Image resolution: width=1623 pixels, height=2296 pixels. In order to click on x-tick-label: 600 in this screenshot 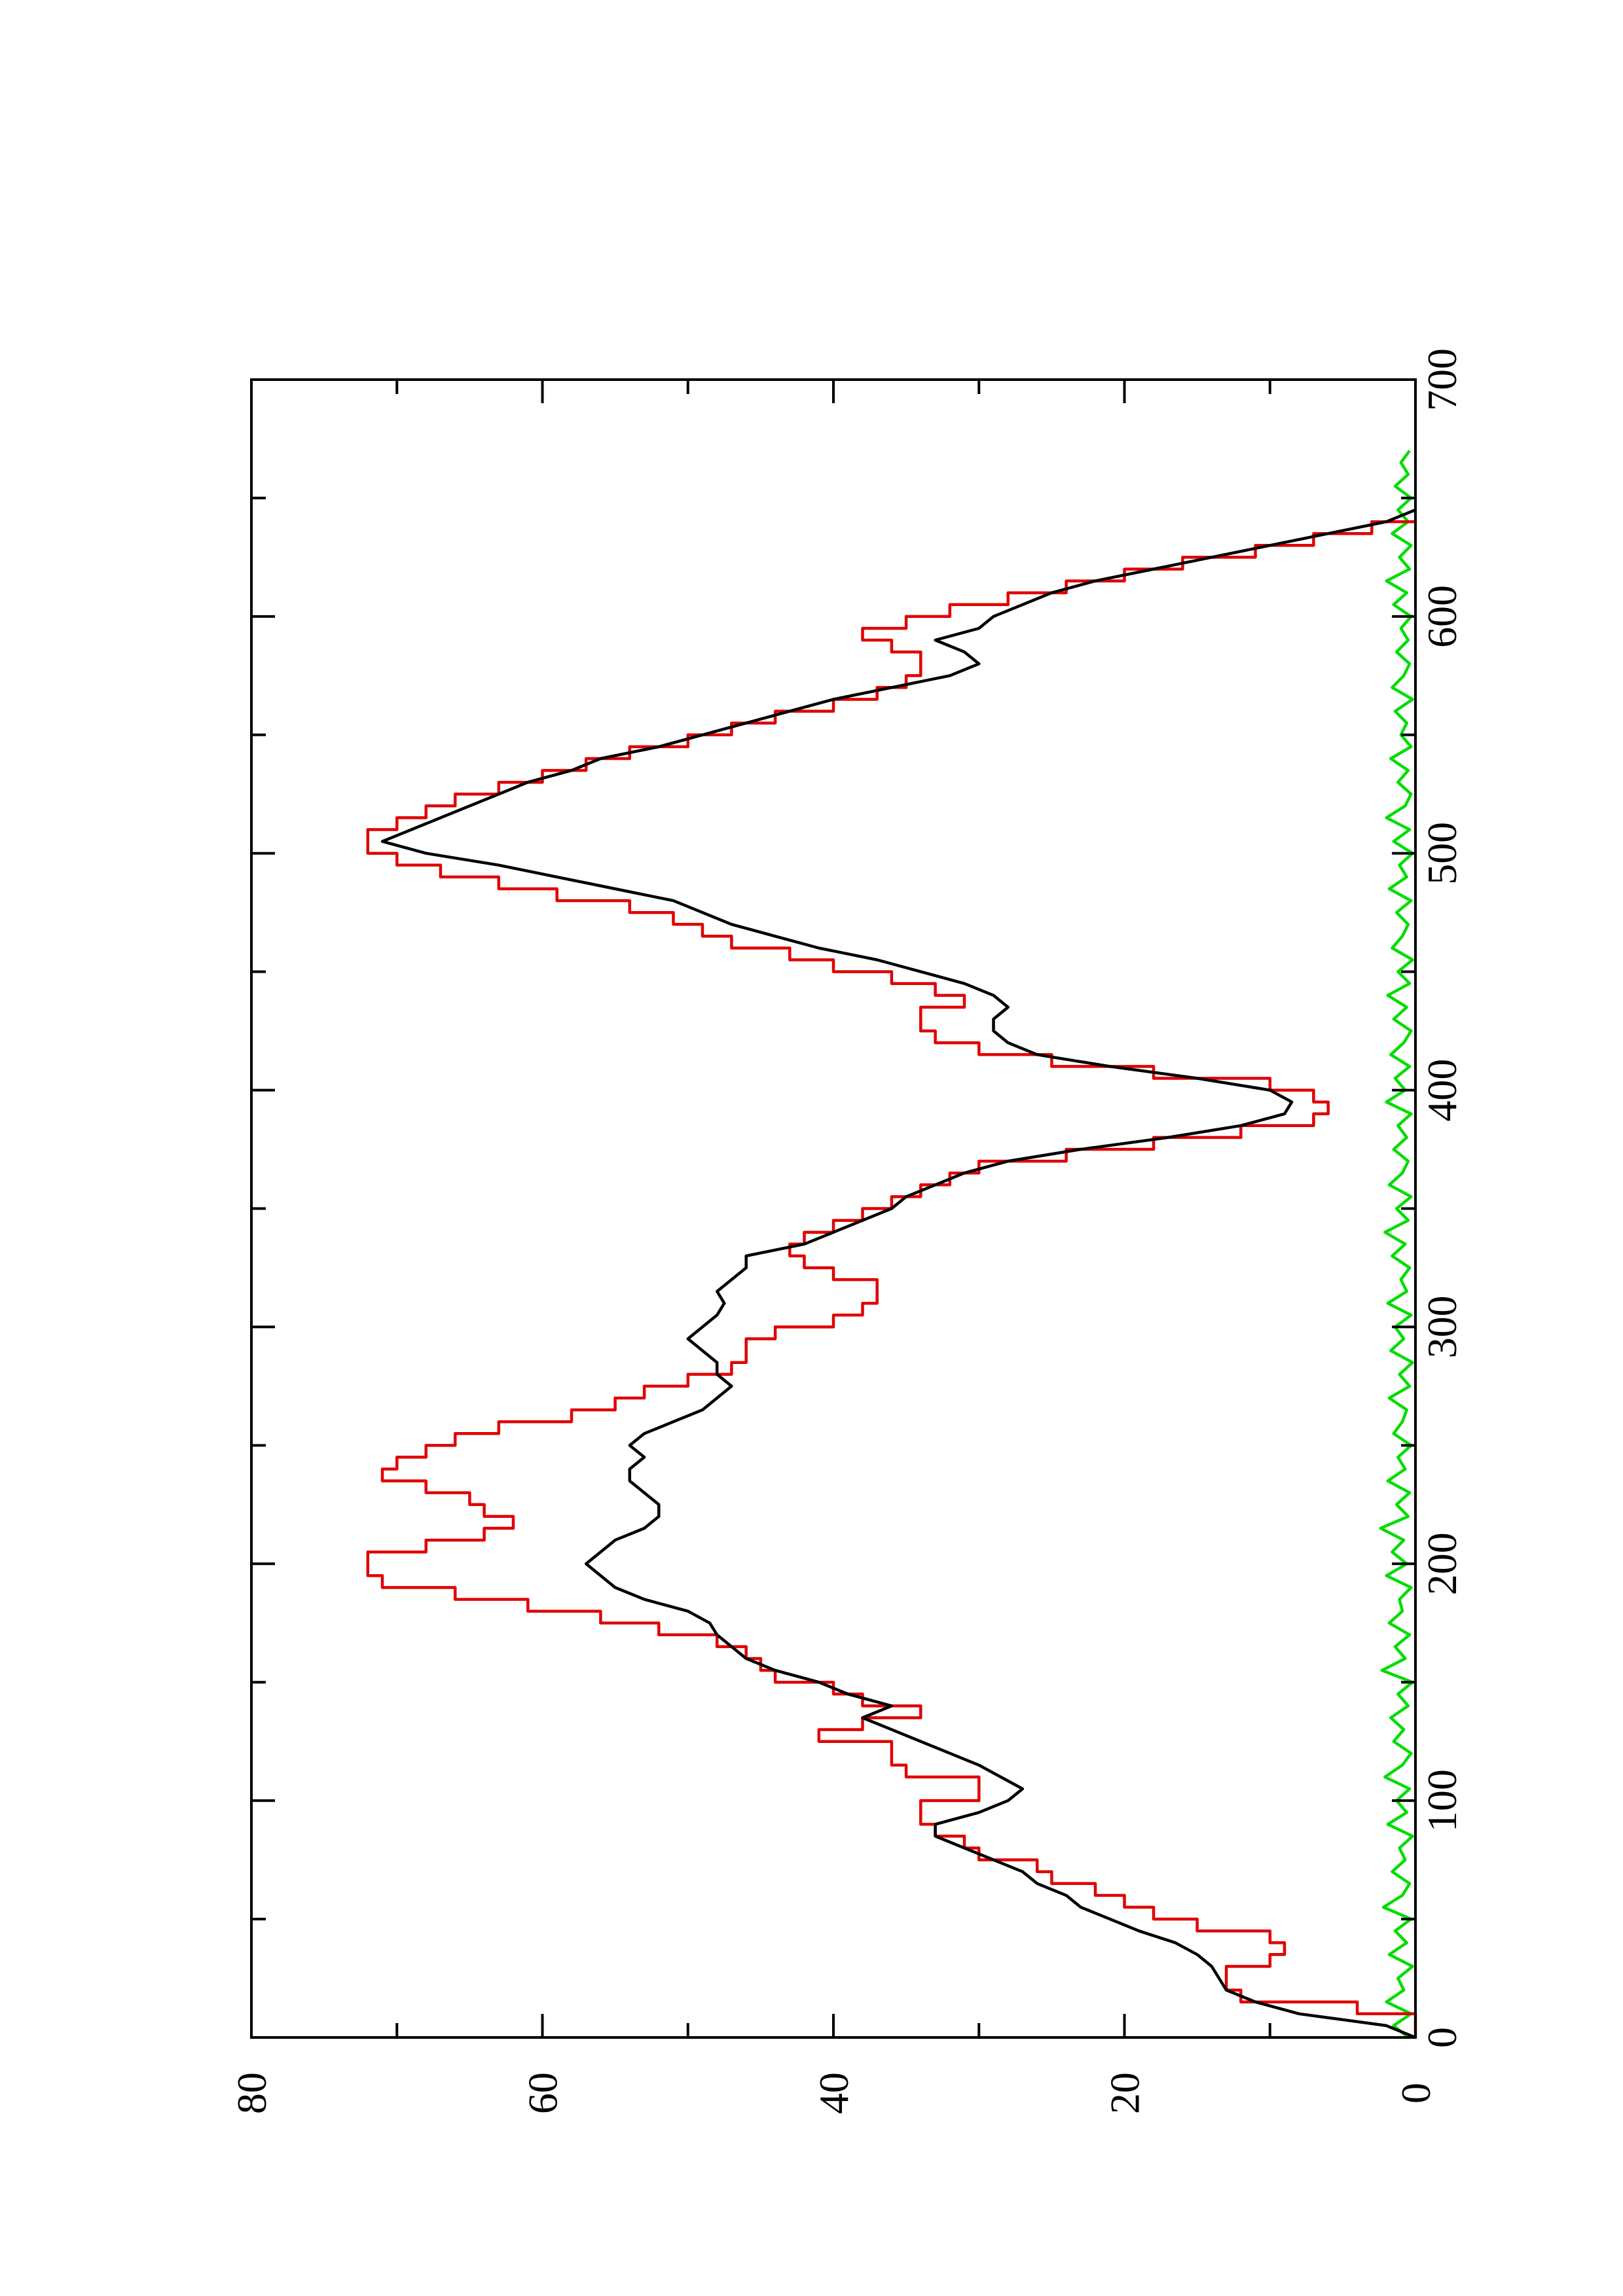, I will do `click(1442, 616)`.